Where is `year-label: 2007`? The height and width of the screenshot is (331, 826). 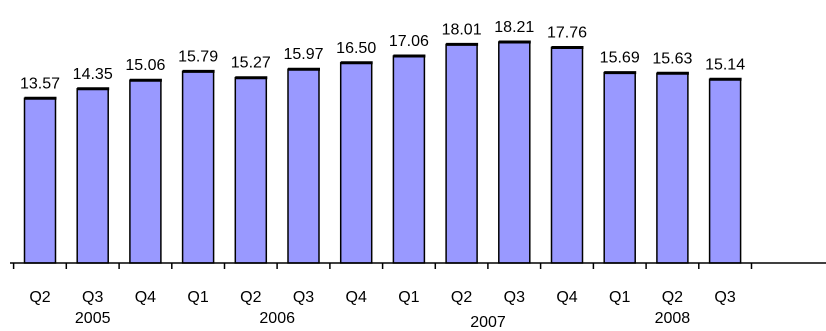 year-label: 2007 is located at coordinates (488, 322).